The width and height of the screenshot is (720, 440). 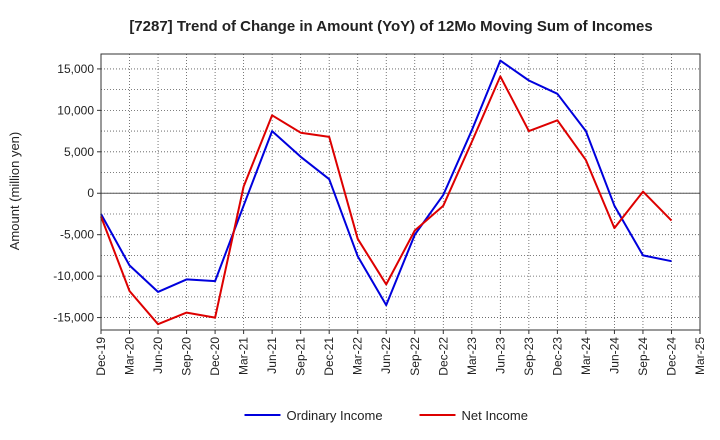 I want to click on legend-label-ordinary-income: Ordinary Income, so click(x=335, y=415).